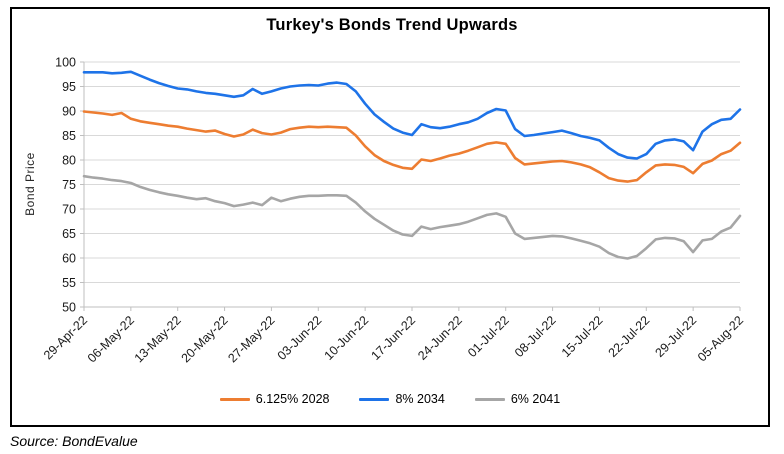 The width and height of the screenshot is (784, 454). Describe the element at coordinates (74, 441) in the screenshot. I see `source-note: Source: BondEvalue` at that location.